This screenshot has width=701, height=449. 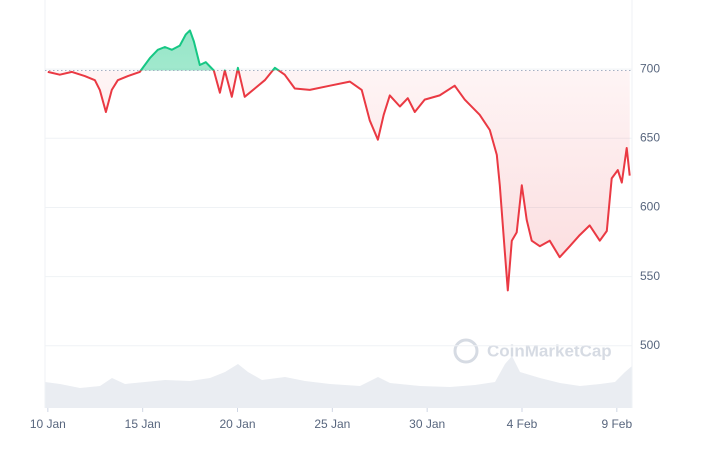 What do you see at coordinates (650, 345) in the screenshot?
I see `y-tick-label: 500` at bounding box center [650, 345].